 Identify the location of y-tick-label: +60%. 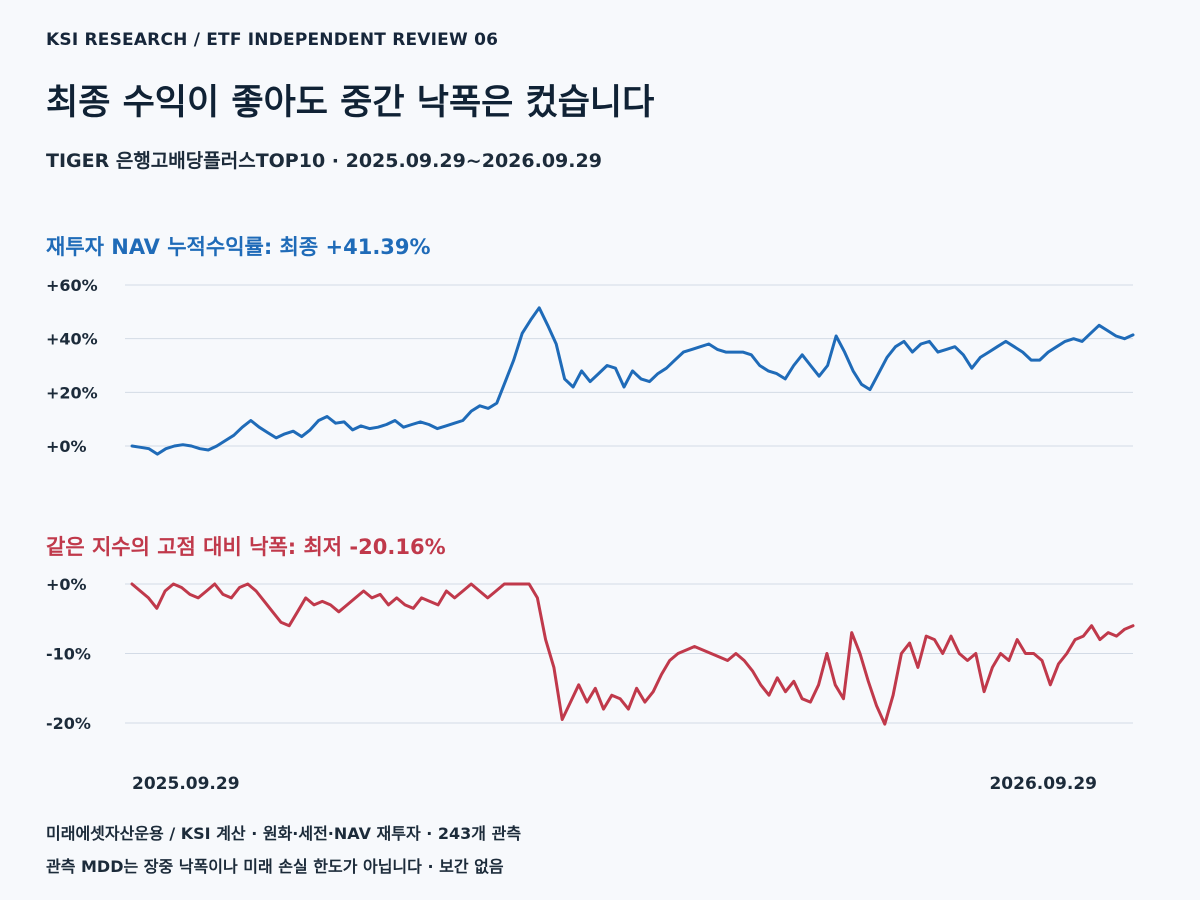
(72, 285).